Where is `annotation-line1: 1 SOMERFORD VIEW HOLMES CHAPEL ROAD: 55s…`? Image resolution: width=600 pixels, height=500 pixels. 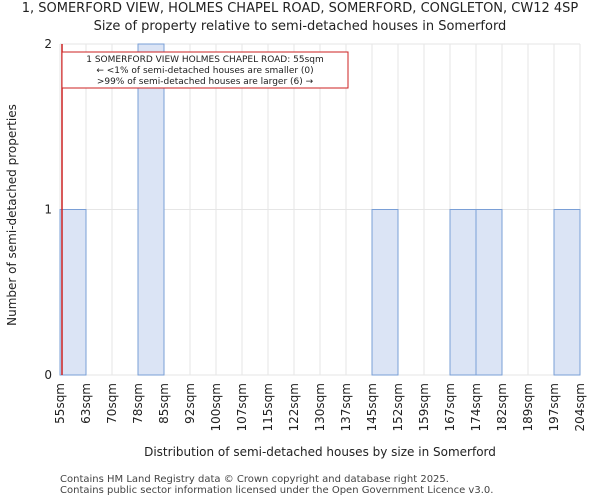 annotation-line1: 1 SOMERFORD VIEW HOLMES CHAPEL ROAD: 55s… is located at coordinates (205, 60).